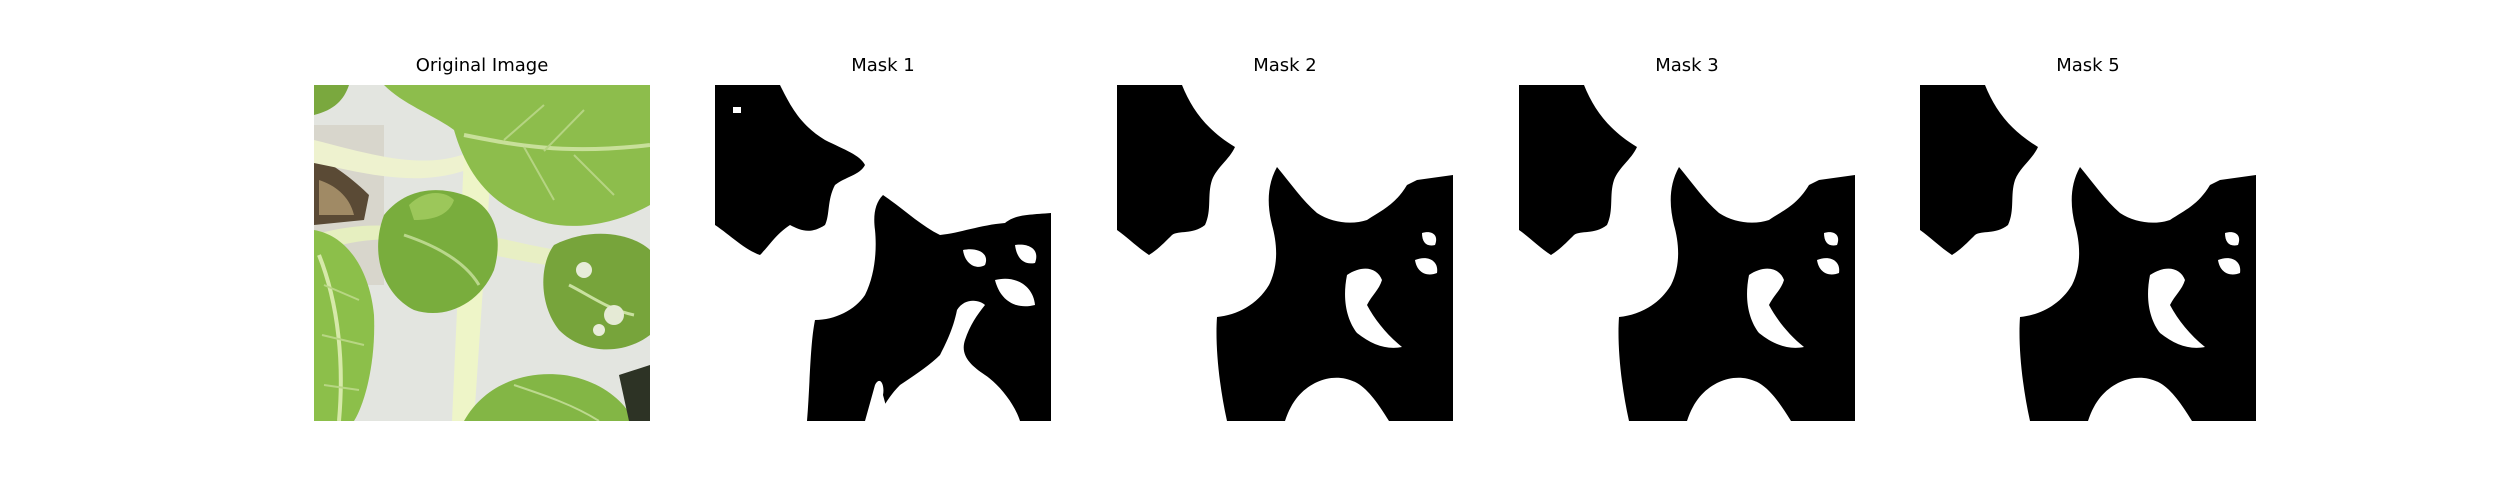 The height and width of the screenshot is (500, 2500). Describe the element at coordinates (883, 65) in the screenshot. I see `panel-title: Mask 1` at that location.